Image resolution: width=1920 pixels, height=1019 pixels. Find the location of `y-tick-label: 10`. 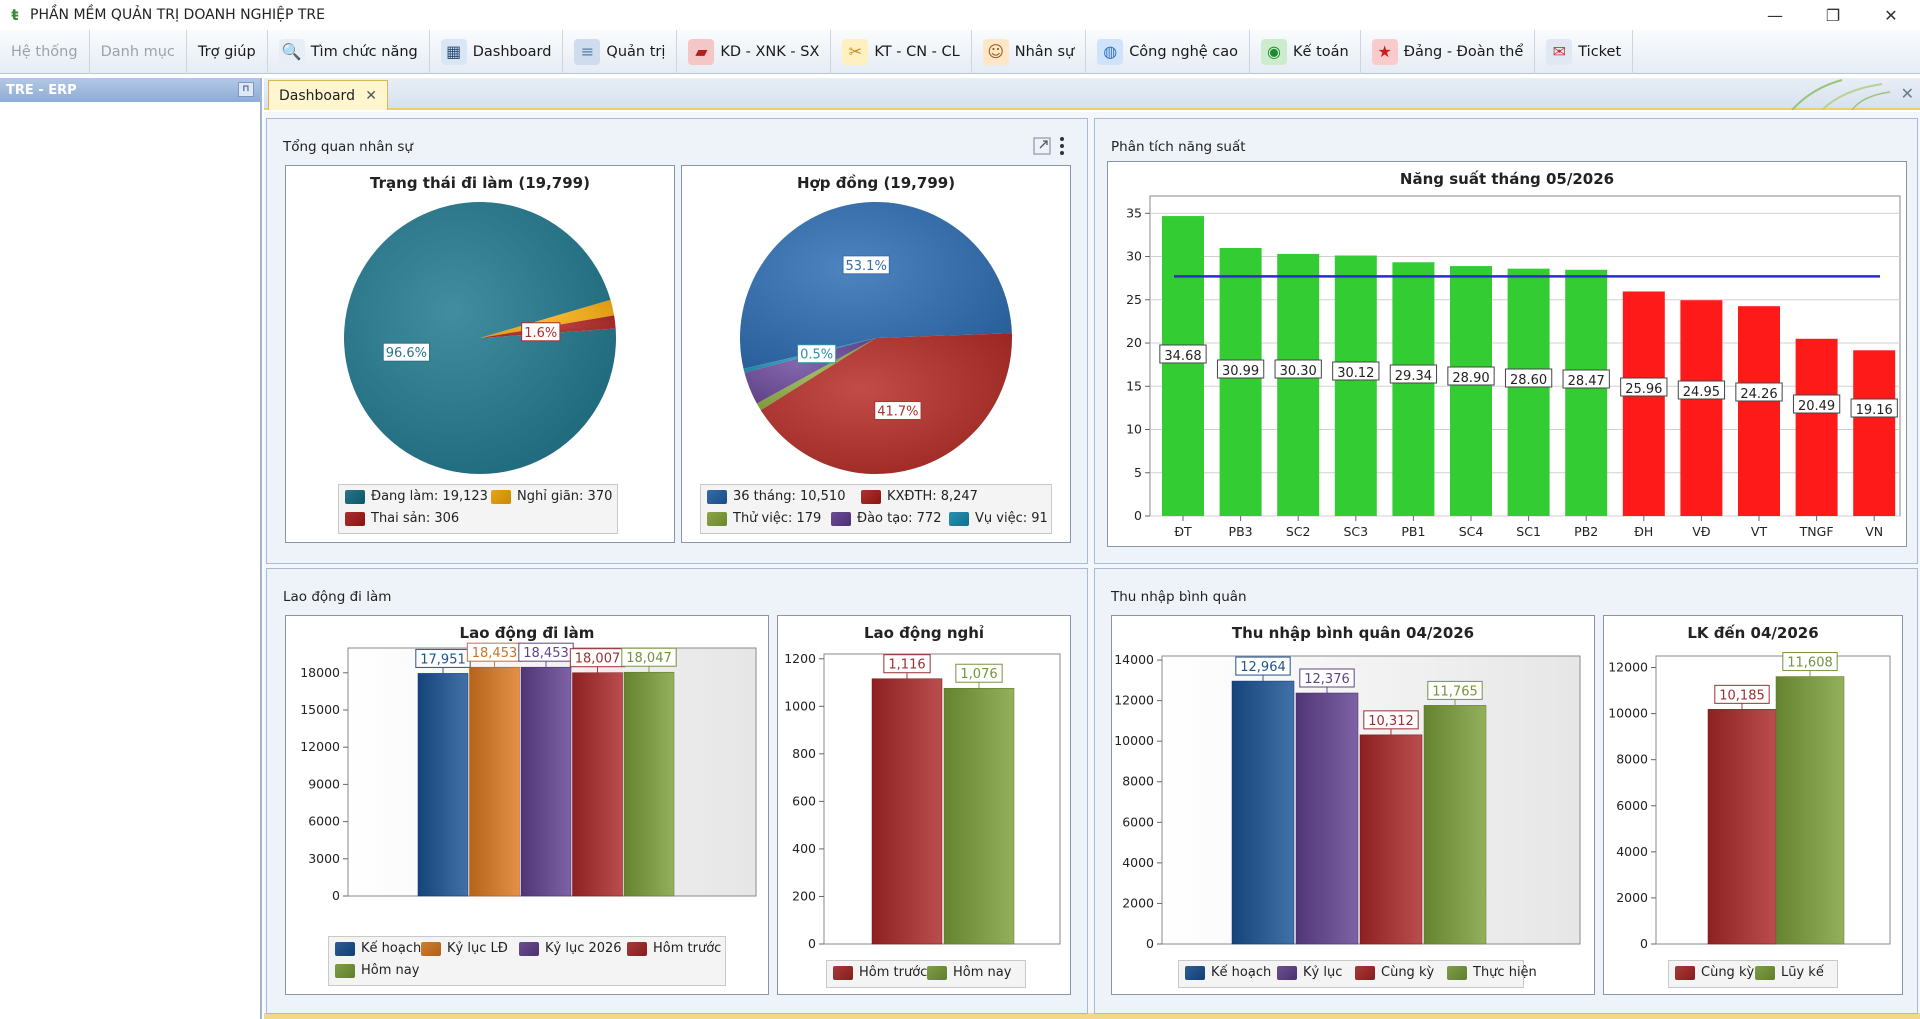

y-tick-label: 10 is located at coordinates (1134, 429).